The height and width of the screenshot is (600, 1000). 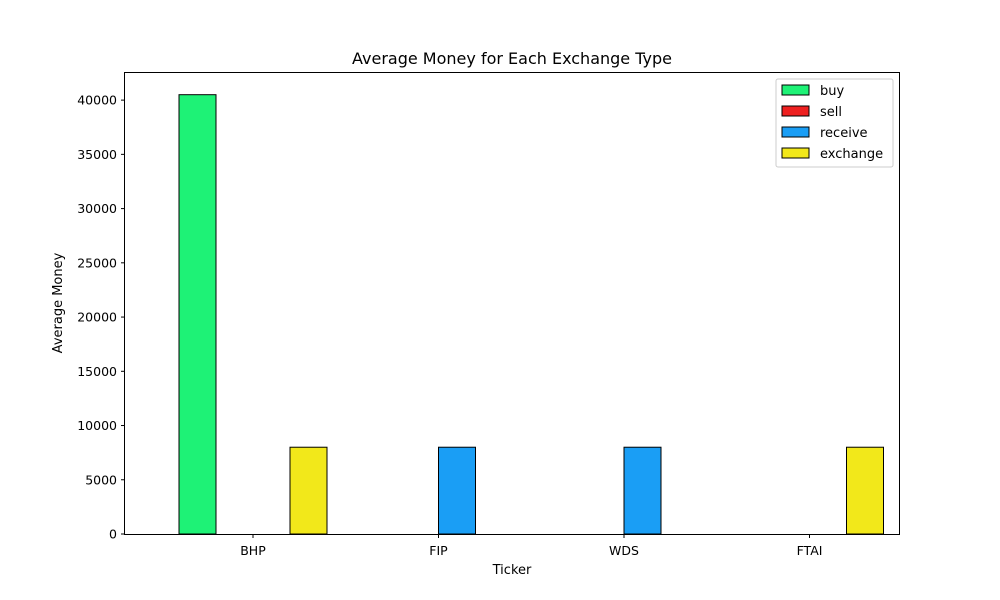 What do you see at coordinates (795, 90) in the screenshot?
I see `legend-swatch-buy` at bounding box center [795, 90].